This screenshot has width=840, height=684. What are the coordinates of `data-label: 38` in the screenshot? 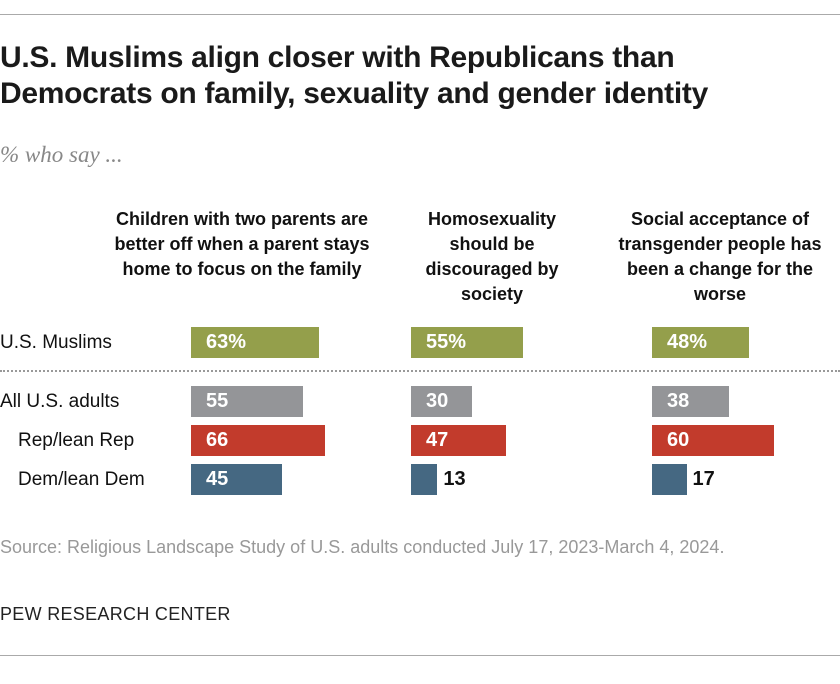 It's located at (678, 401).